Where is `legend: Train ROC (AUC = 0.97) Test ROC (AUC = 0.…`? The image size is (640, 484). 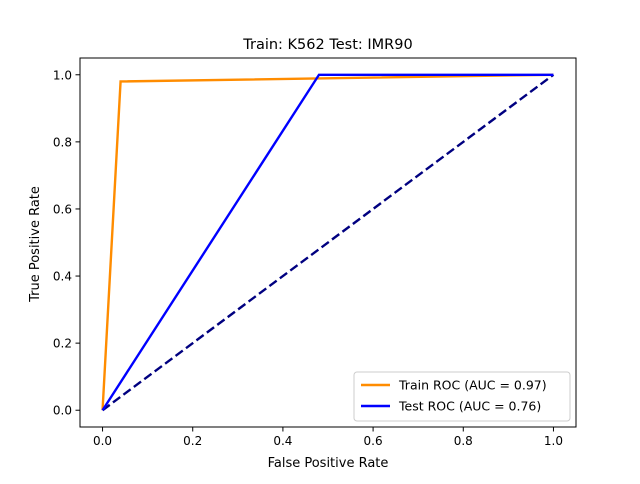 legend: Train ROC (AUC = 0.97) Test ROC (AUC = 0.… is located at coordinates (462, 396).